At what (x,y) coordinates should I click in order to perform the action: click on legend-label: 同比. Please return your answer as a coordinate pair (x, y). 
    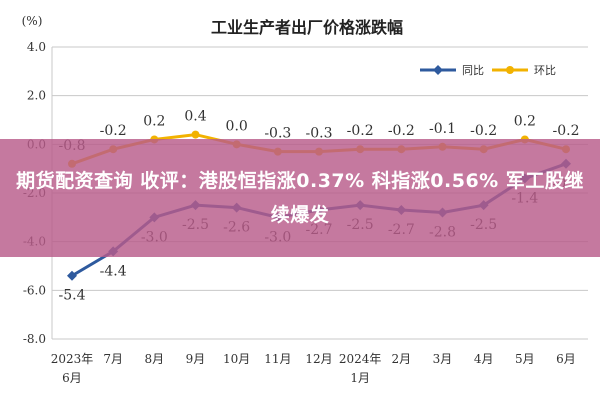
    Looking at the image, I should click on (473, 70).